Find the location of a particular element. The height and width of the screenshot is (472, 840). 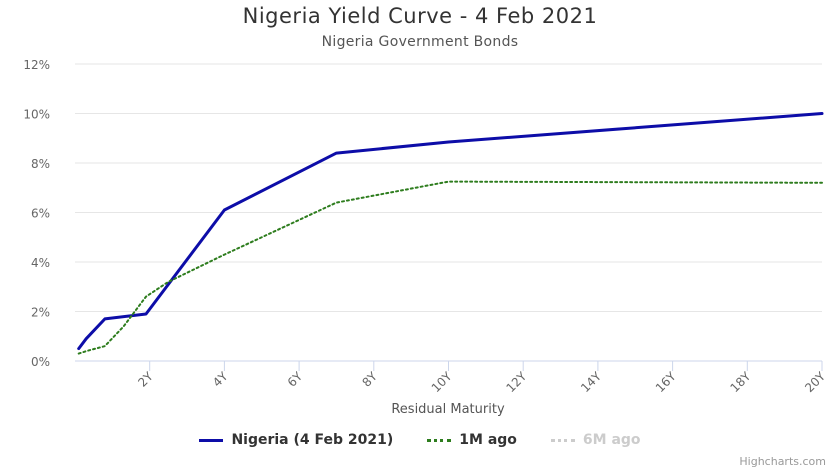

legend-symbol-nigeria is located at coordinates (211, 440).